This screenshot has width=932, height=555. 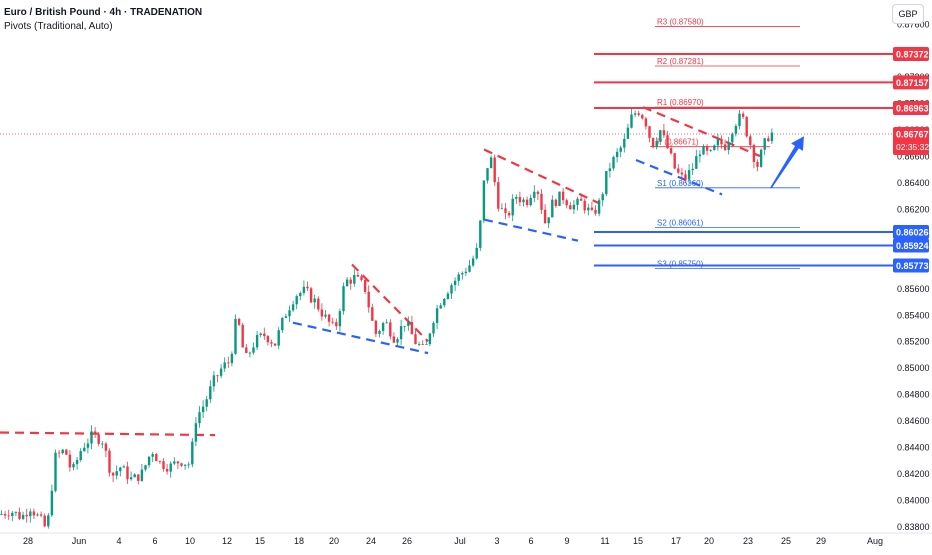 What do you see at coordinates (787, 162) in the screenshot?
I see `forecast-arrow` at bounding box center [787, 162].